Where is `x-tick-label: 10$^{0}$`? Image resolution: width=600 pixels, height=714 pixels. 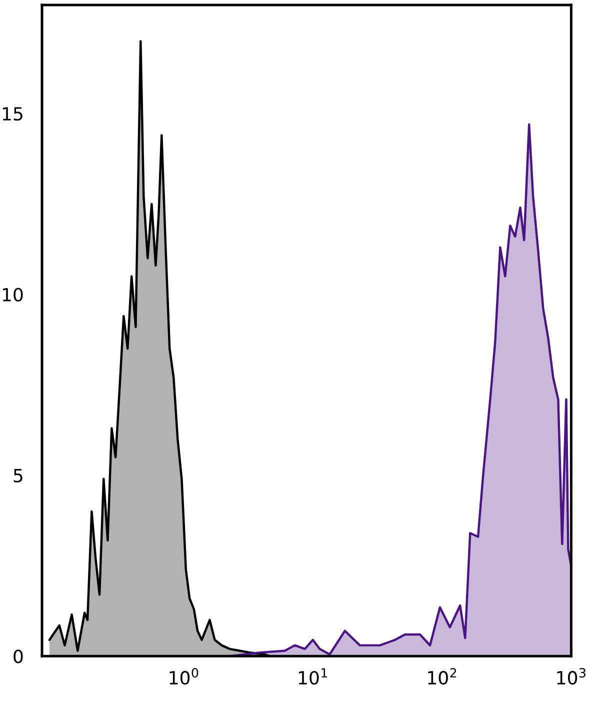 x-tick-label: 10$^{0}$ is located at coordinates (184, 676).